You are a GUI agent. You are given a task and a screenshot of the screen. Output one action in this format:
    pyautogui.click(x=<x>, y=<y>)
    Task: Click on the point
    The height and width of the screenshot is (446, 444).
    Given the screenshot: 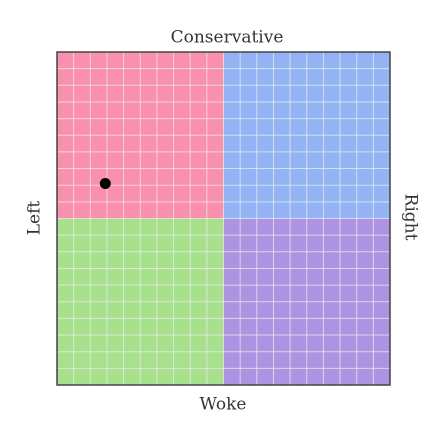 What is the action you would take?
    pyautogui.click(x=105, y=184)
    